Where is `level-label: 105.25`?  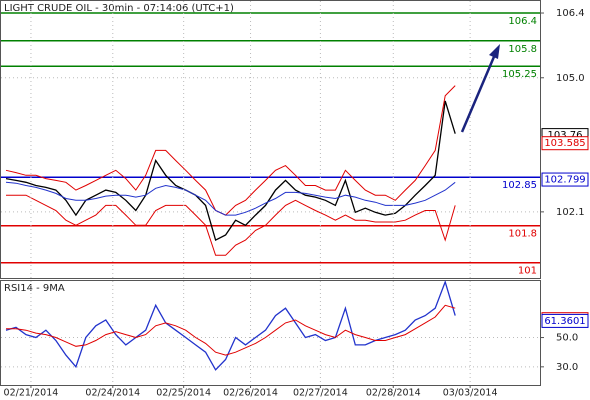
level-label: 105.25 is located at coordinates (519, 74).